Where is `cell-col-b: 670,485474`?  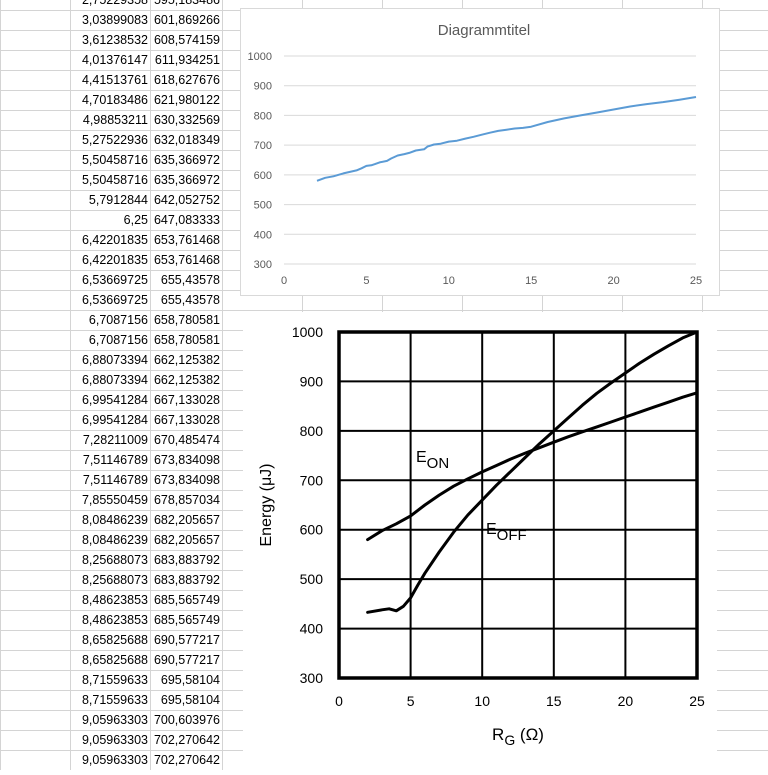 cell-col-b: 670,485474 is located at coordinates (186, 440).